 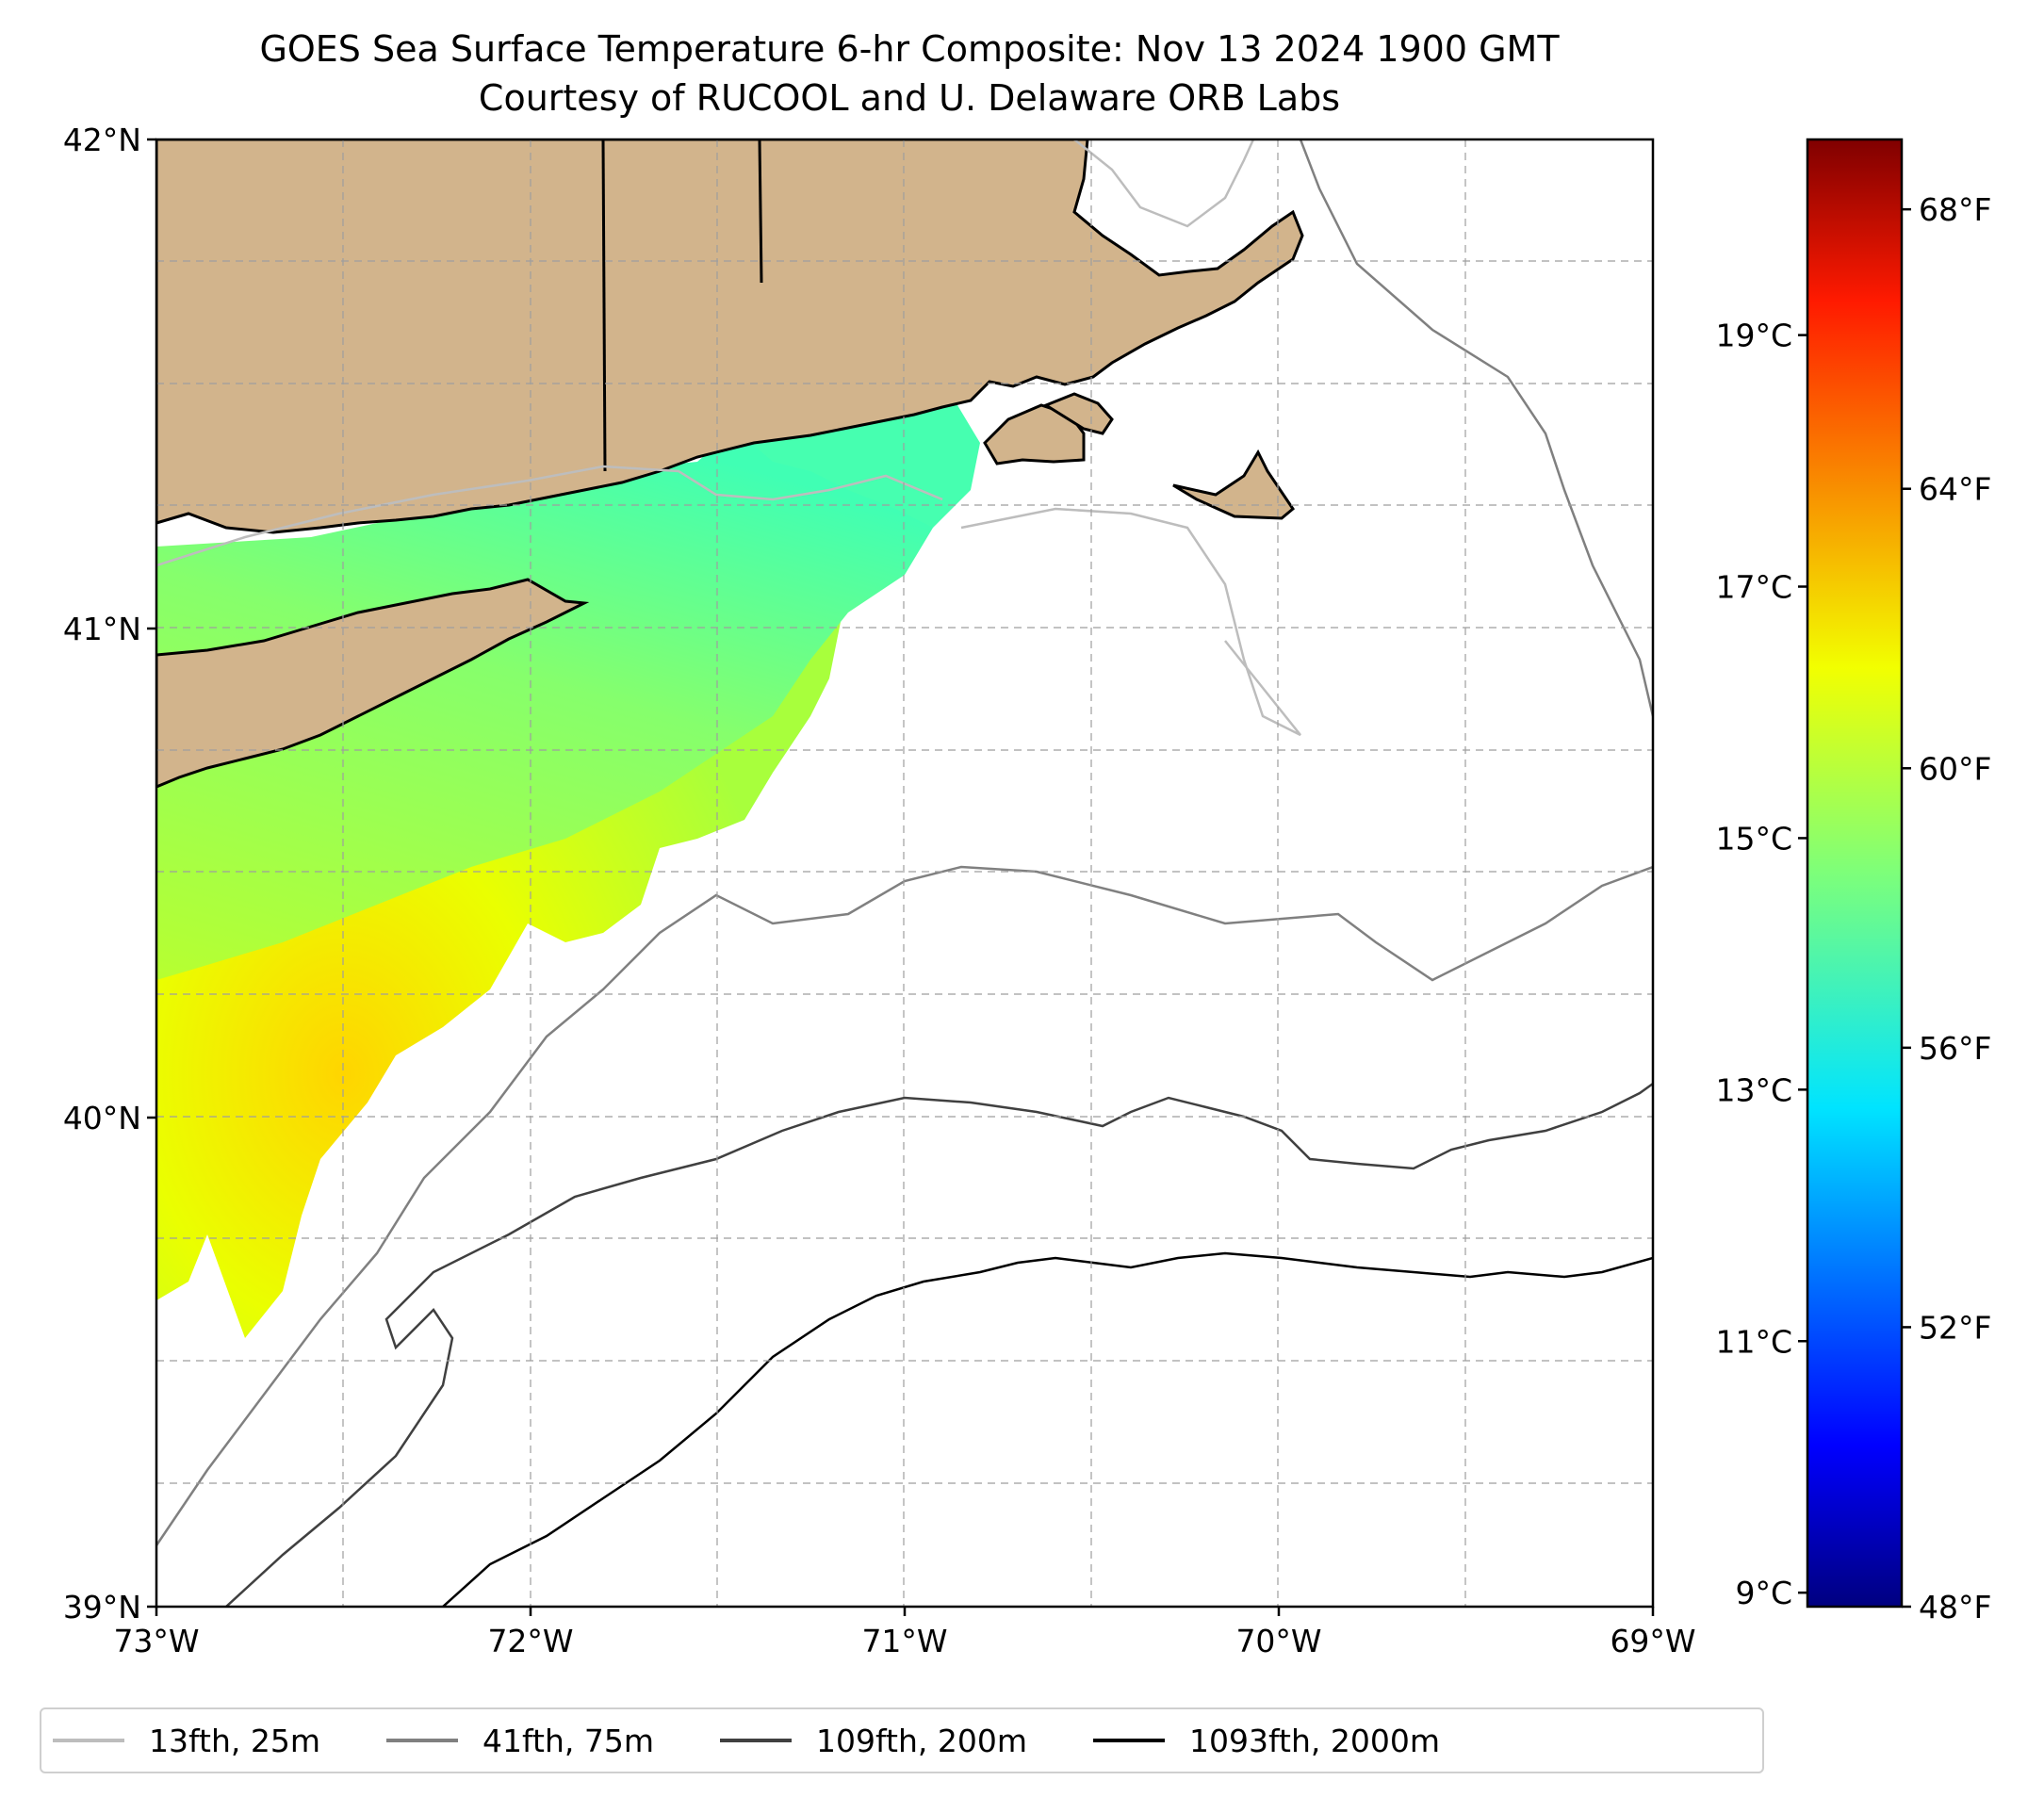 I want to click on fahrenheit-tick-label: 56°F, so click(x=1955, y=1048).